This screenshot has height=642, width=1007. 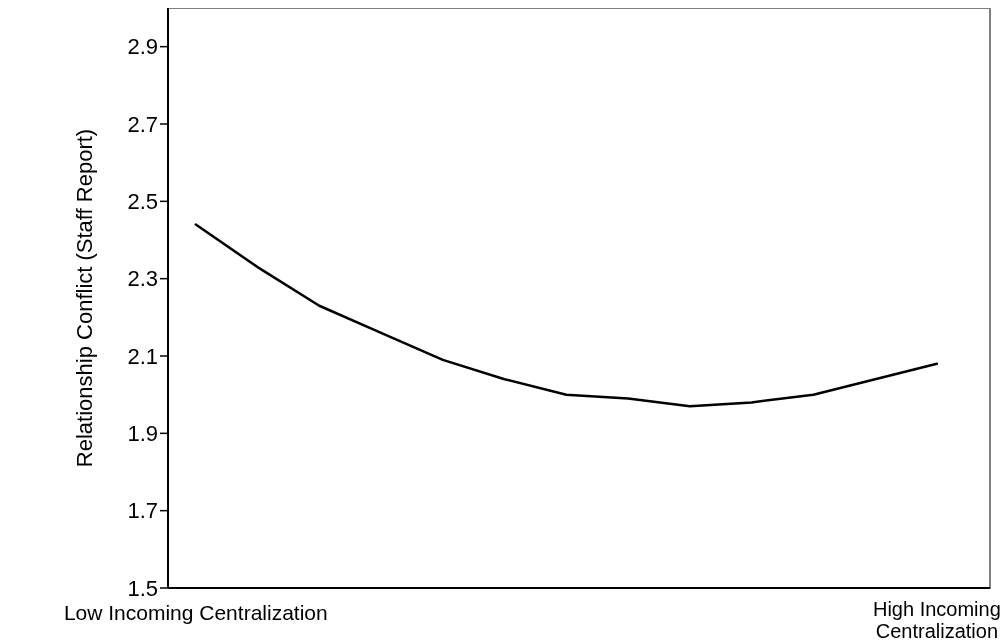 I want to click on x-tick-label: High Incoming Centralization, so click(x=936, y=620).